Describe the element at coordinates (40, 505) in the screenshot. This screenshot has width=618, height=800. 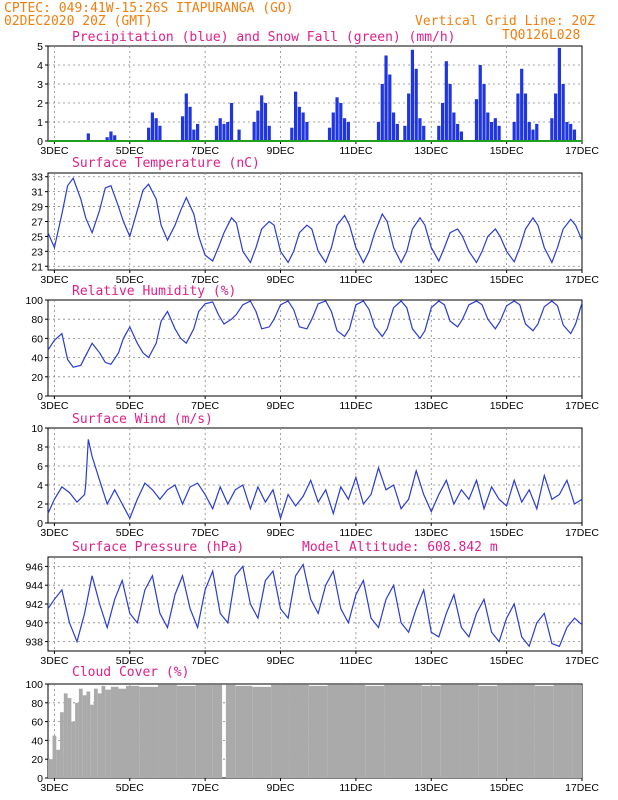
I see `y-tick-label: 2` at that location.